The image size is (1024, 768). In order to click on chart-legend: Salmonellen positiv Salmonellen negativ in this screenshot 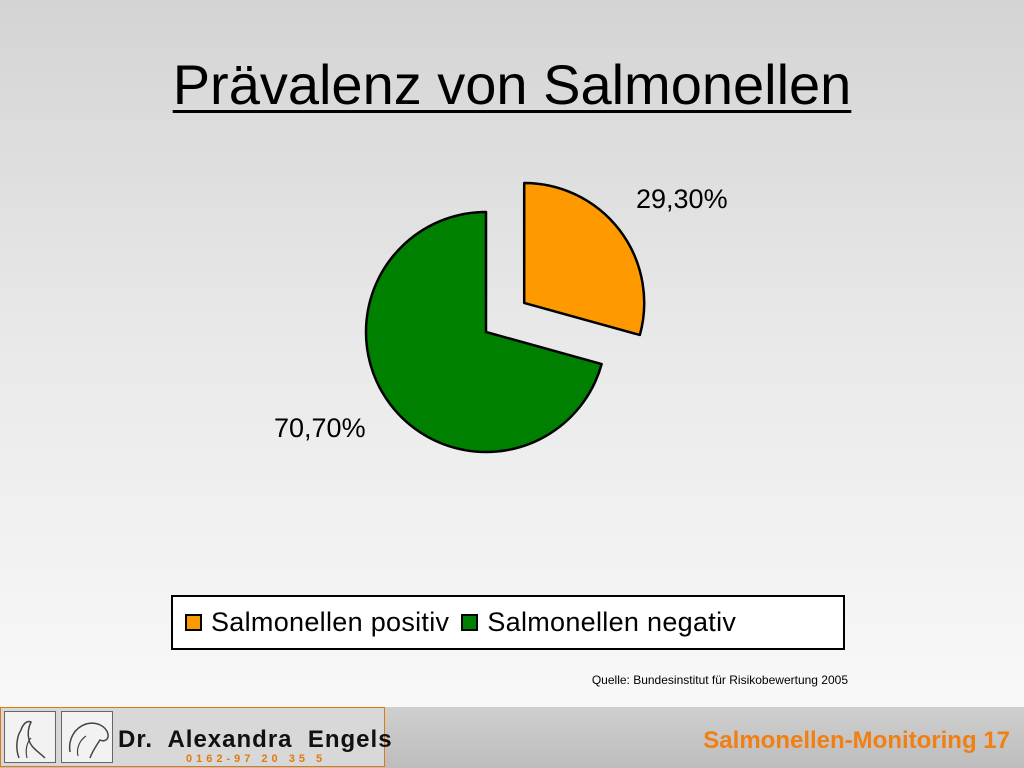, I will do `click(508, 622)`.